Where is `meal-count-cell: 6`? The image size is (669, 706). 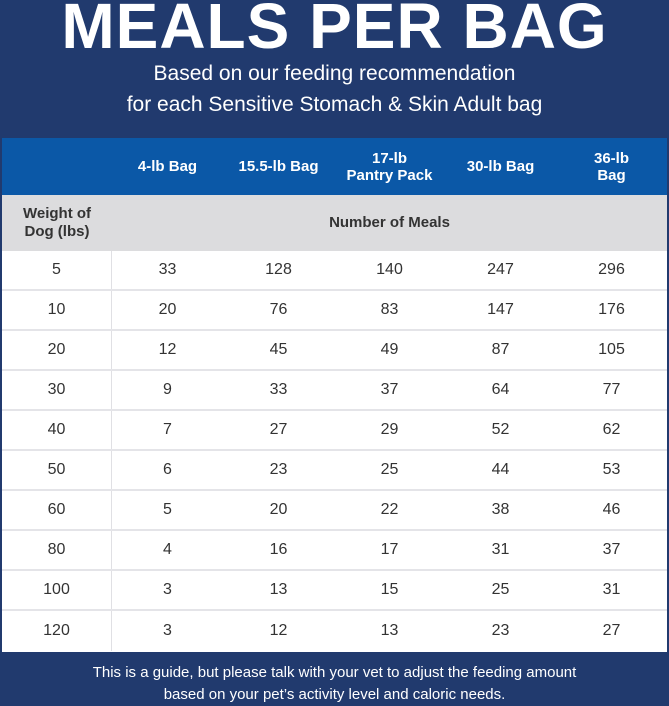
meal-count-cell: 6 is located at coordinates (167, 469).